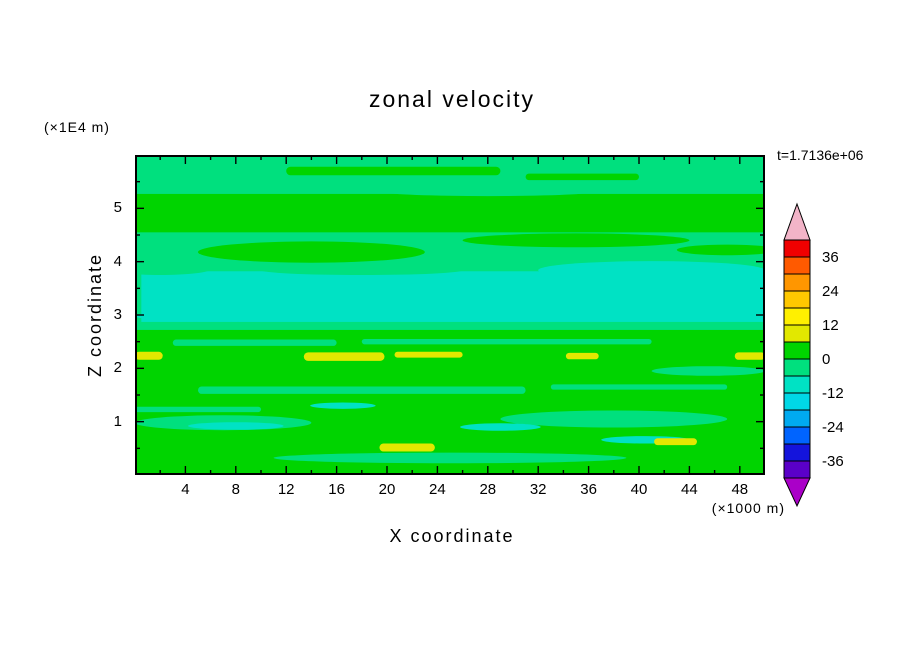 The image size is (904, 654). Describe the element at coordinates (117, 421) in the screenshot. I see `y-tick-label: 1` at that location.